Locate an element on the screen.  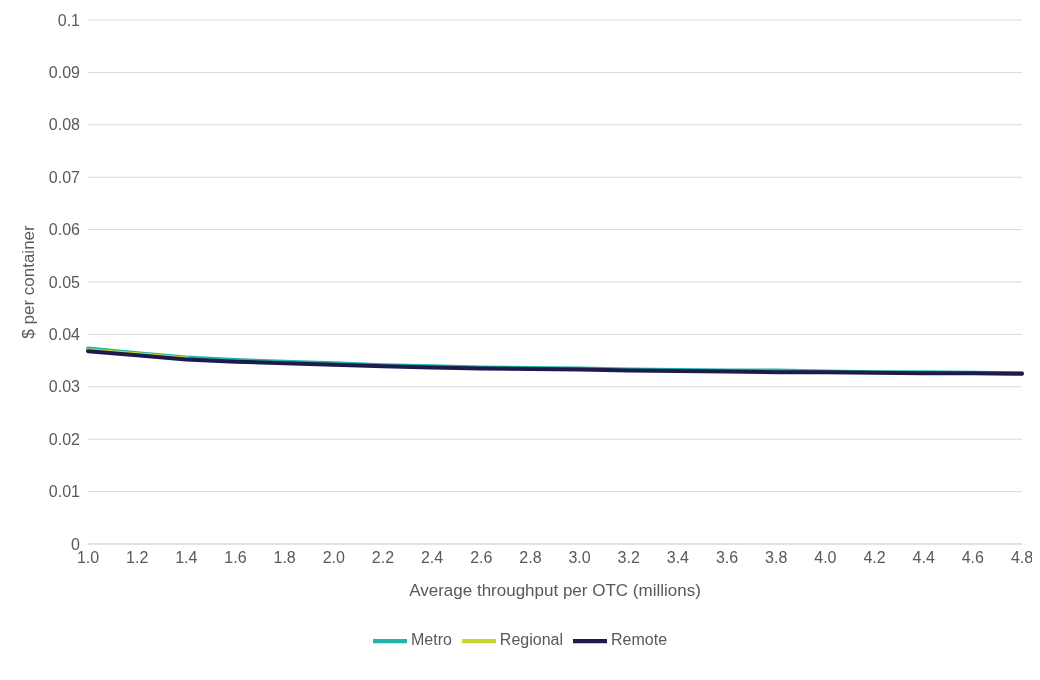
x-tick-label: 4.0 is located at coordinates (825, 558).